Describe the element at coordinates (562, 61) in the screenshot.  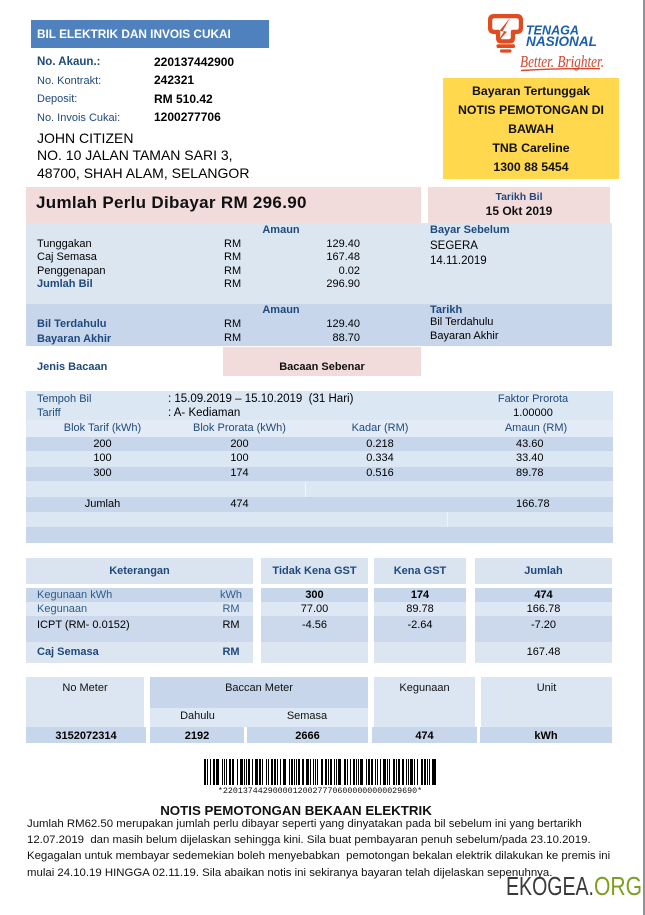
I see `svg-text: Better. Brighter.` at that location.